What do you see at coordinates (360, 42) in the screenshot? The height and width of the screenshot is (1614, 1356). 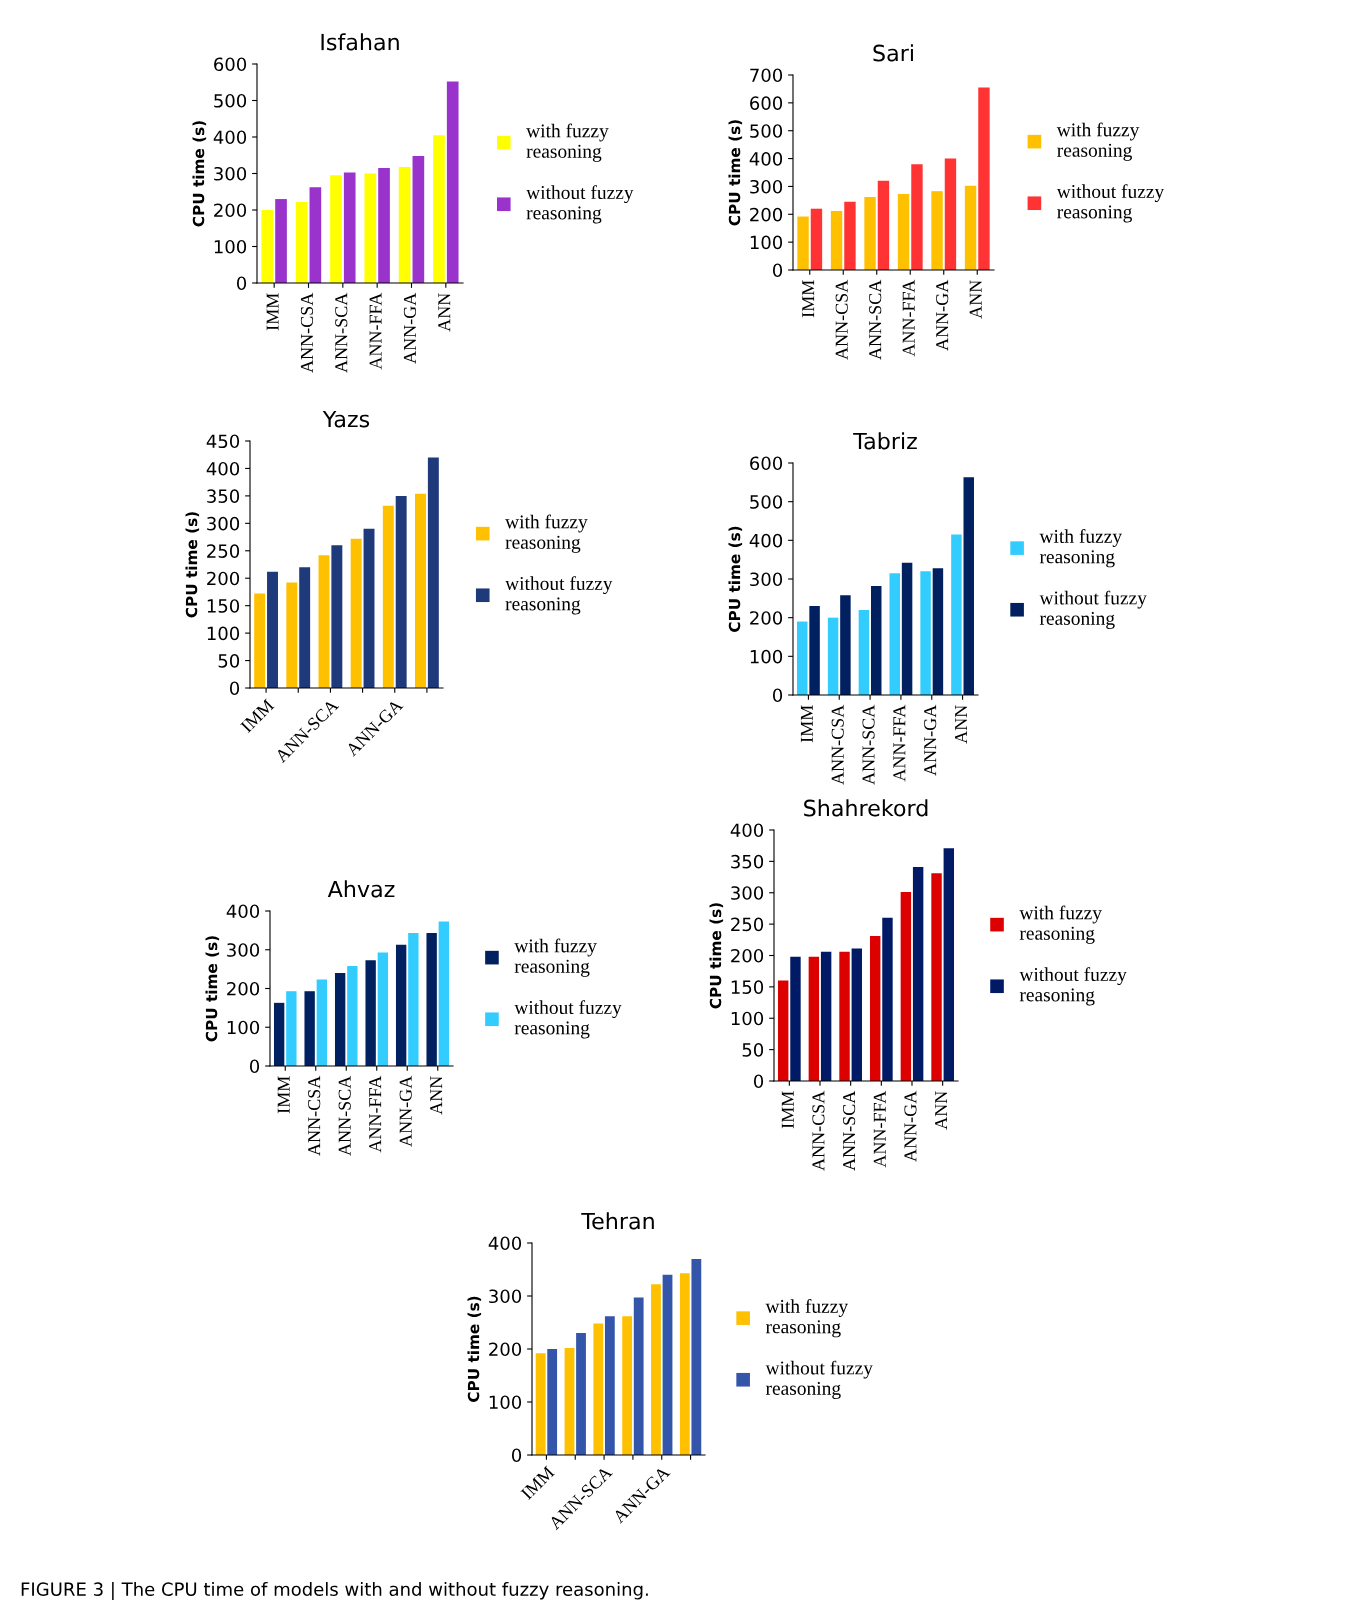 I see `chart-title: Isfahan` at bounding box center [360, 42].